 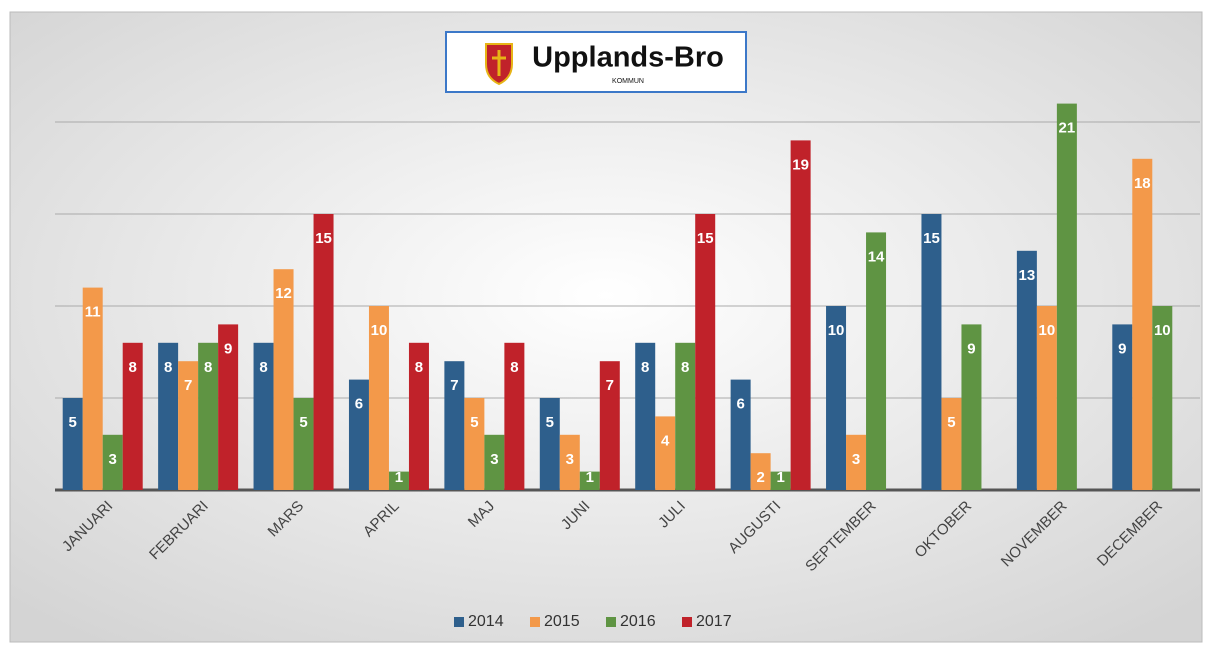 I want to click on data-label: 14, so click(x=876, y=256).